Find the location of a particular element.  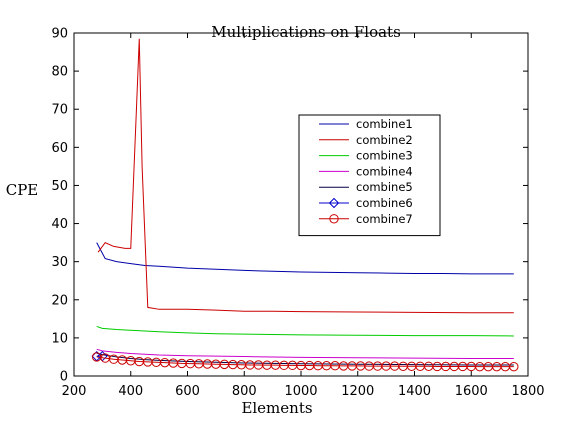

series-combine7 is located at coordinates (305, 362).